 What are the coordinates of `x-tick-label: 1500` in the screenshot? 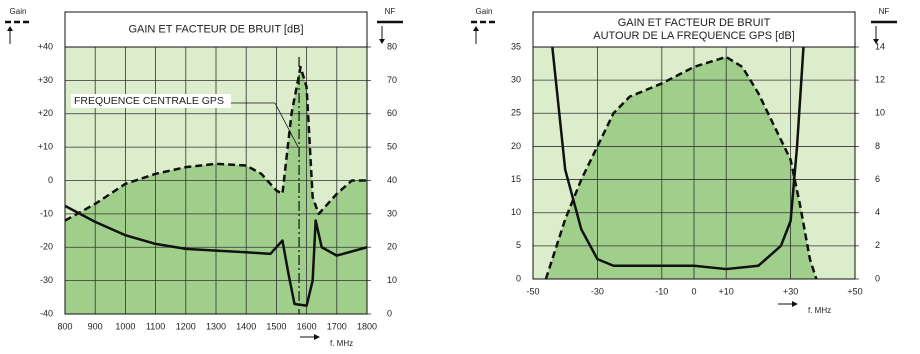 It's located at (276, 326).